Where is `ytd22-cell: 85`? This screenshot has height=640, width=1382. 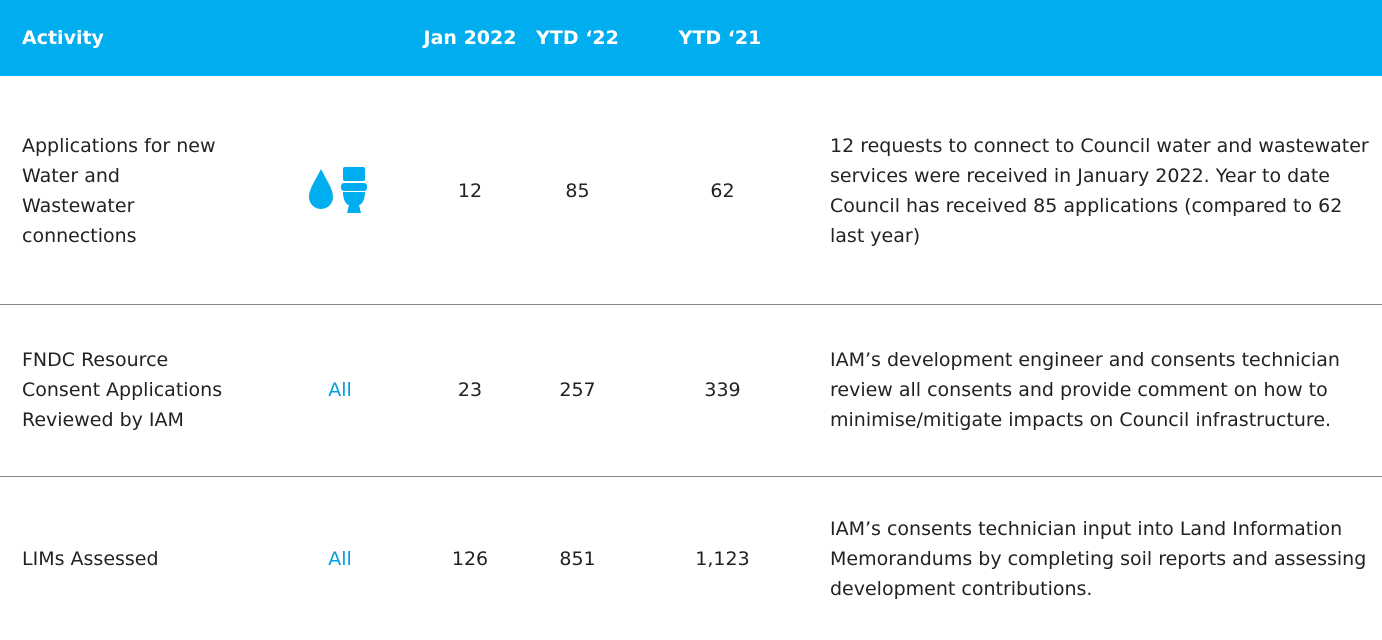 ytd22-cell: 85 is located at coordinates (577, 191).